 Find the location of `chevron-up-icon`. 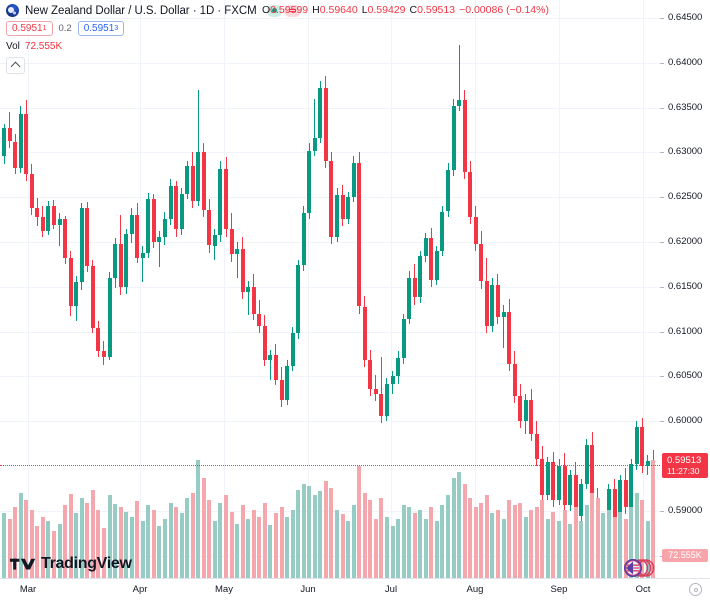

chevron-up-icon is located at coordinates (15, 66).